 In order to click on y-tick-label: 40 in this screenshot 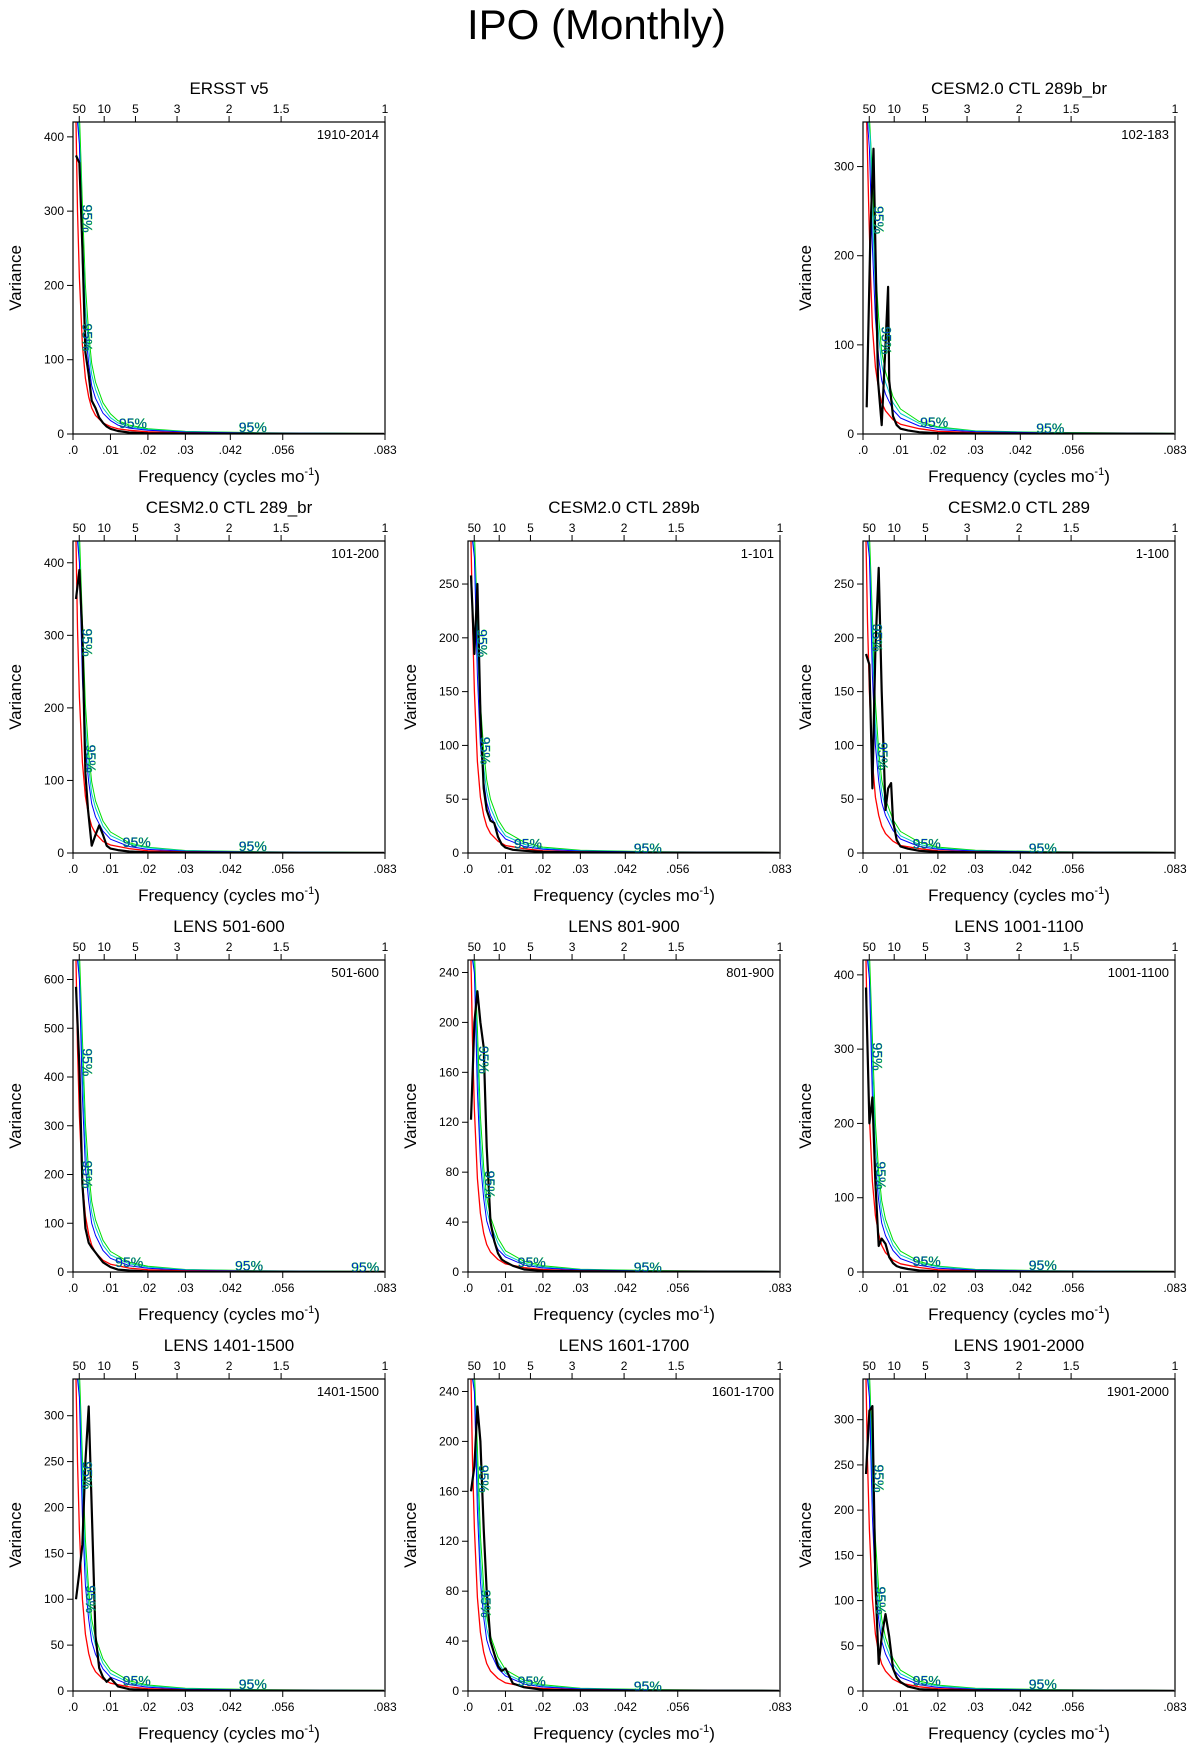, I will do `click(453, 1222)`.